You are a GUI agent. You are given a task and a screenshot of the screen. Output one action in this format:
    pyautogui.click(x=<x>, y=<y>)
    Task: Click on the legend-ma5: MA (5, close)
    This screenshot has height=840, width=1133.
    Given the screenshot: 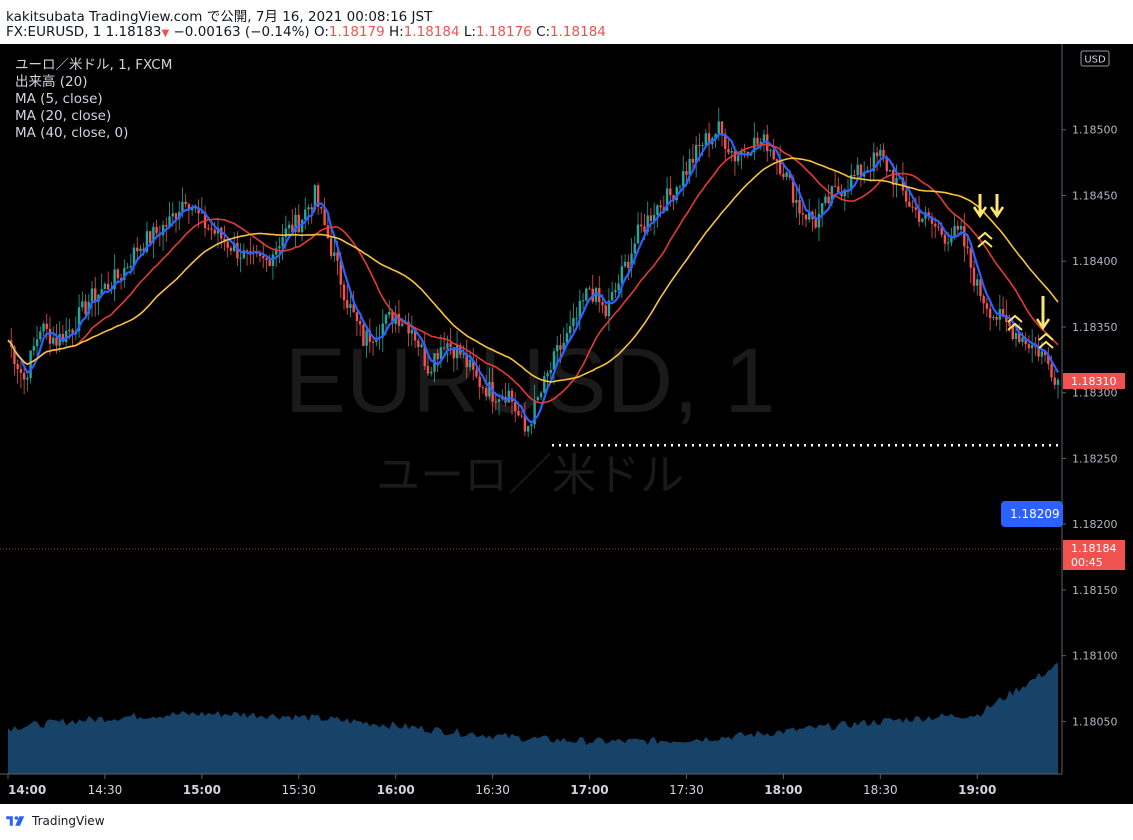 What is the action you would take?
    pyautogui.click(x=59, y=99)
    